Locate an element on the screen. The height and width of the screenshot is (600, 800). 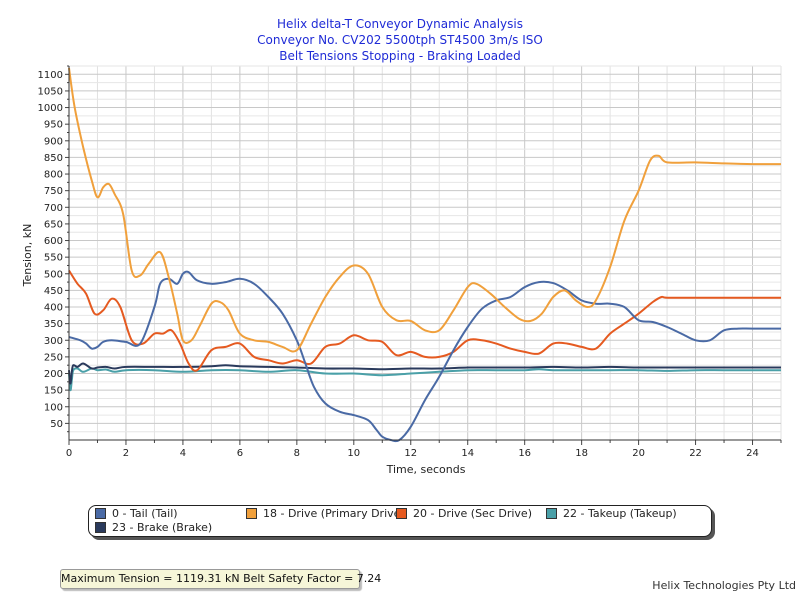
y-tick-label: 1000 is located at coordinates (50, 108).